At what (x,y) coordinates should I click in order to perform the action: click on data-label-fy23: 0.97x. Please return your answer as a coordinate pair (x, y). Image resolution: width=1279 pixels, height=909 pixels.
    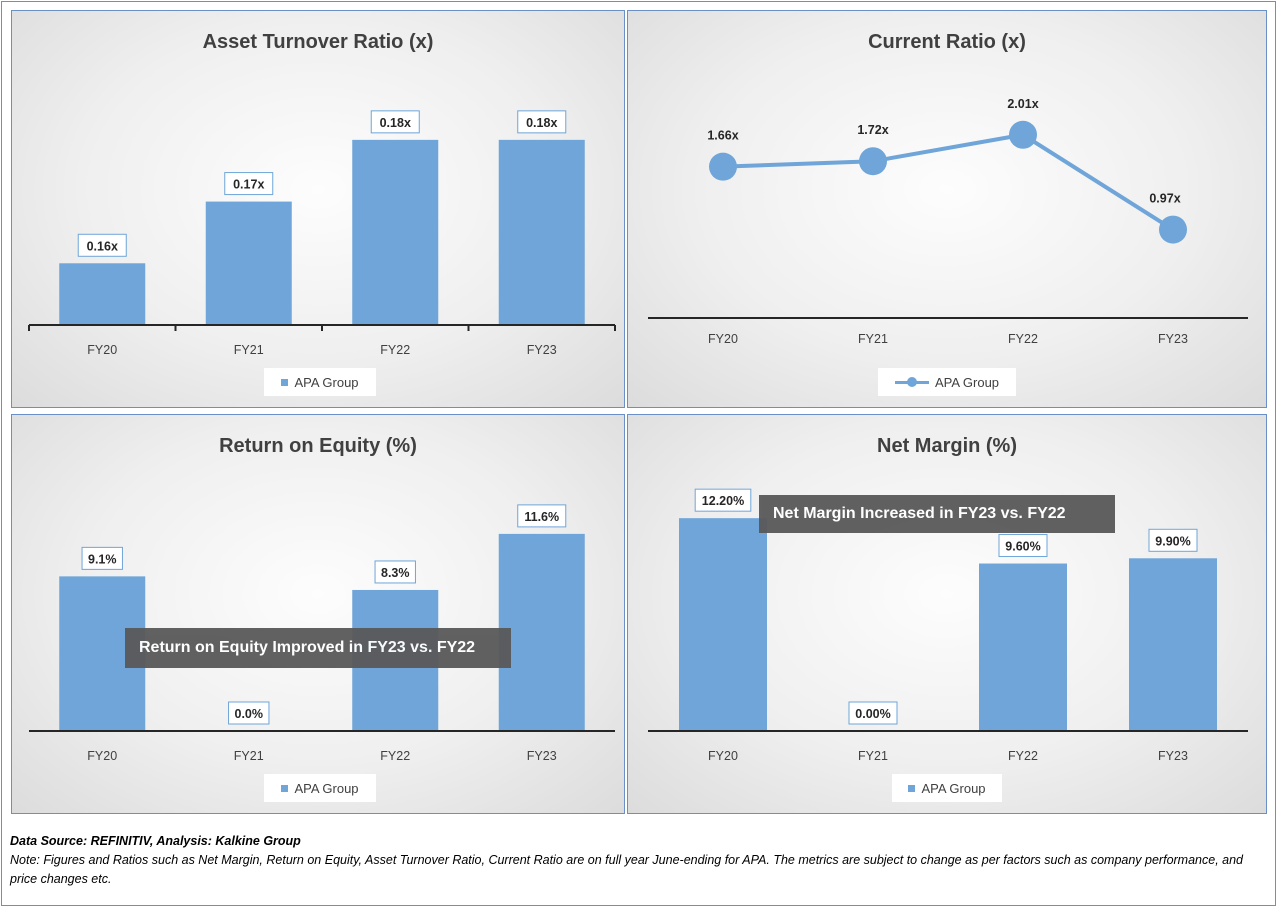
    Looking at the image, I should click on (1164, 199).